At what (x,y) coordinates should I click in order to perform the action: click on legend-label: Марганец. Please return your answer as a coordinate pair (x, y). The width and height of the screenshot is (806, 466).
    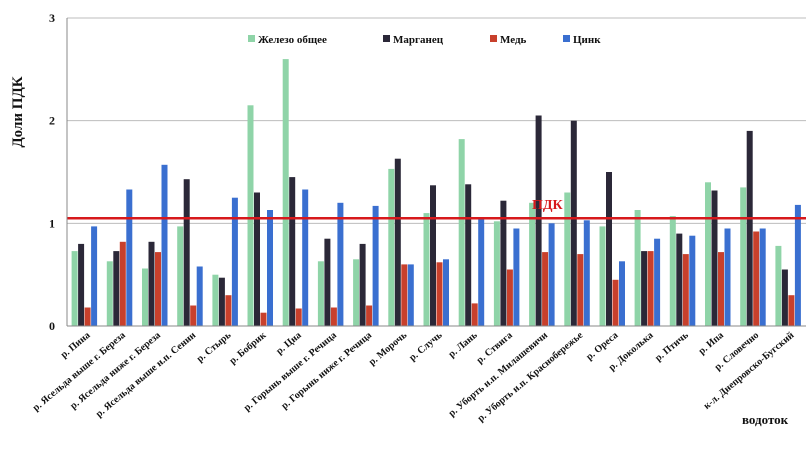
    Looking at the image, I should click on (418, 40).